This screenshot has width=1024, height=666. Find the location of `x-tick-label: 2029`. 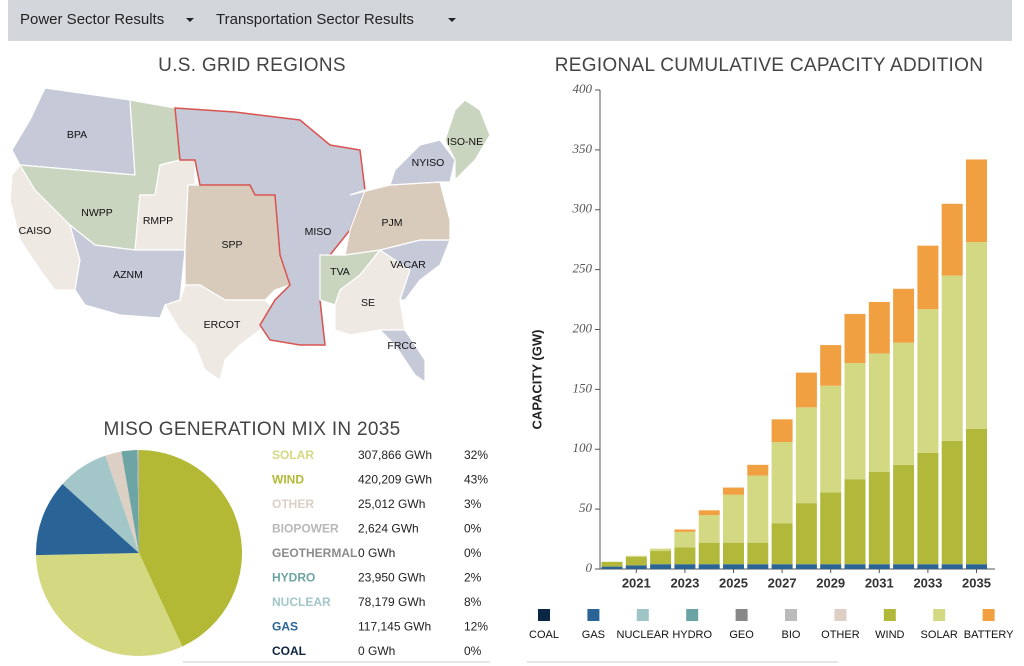

x-tick-label: 2029 is located at coordinates (830, 582).